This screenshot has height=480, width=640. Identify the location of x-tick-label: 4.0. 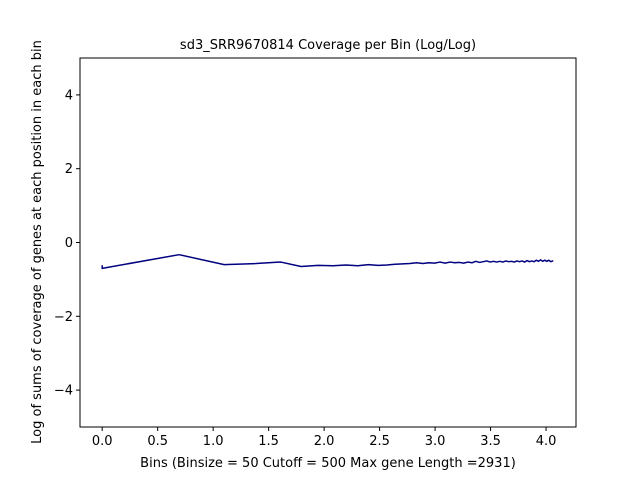
(546, 441).